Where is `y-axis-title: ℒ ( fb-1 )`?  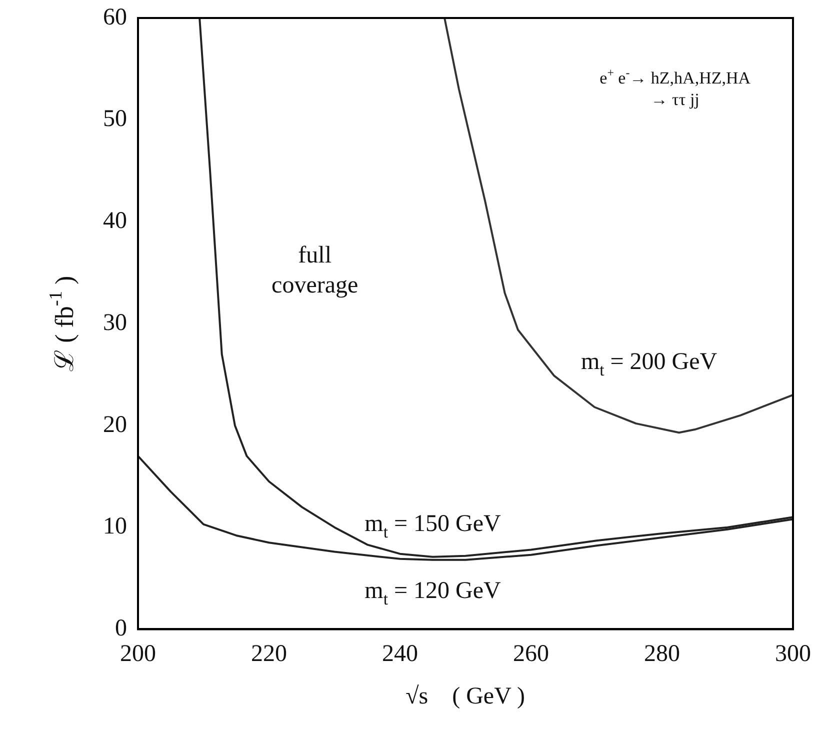
y-axis-title: ℒ ( fb-1 ) is located at coordinates (62, 324).